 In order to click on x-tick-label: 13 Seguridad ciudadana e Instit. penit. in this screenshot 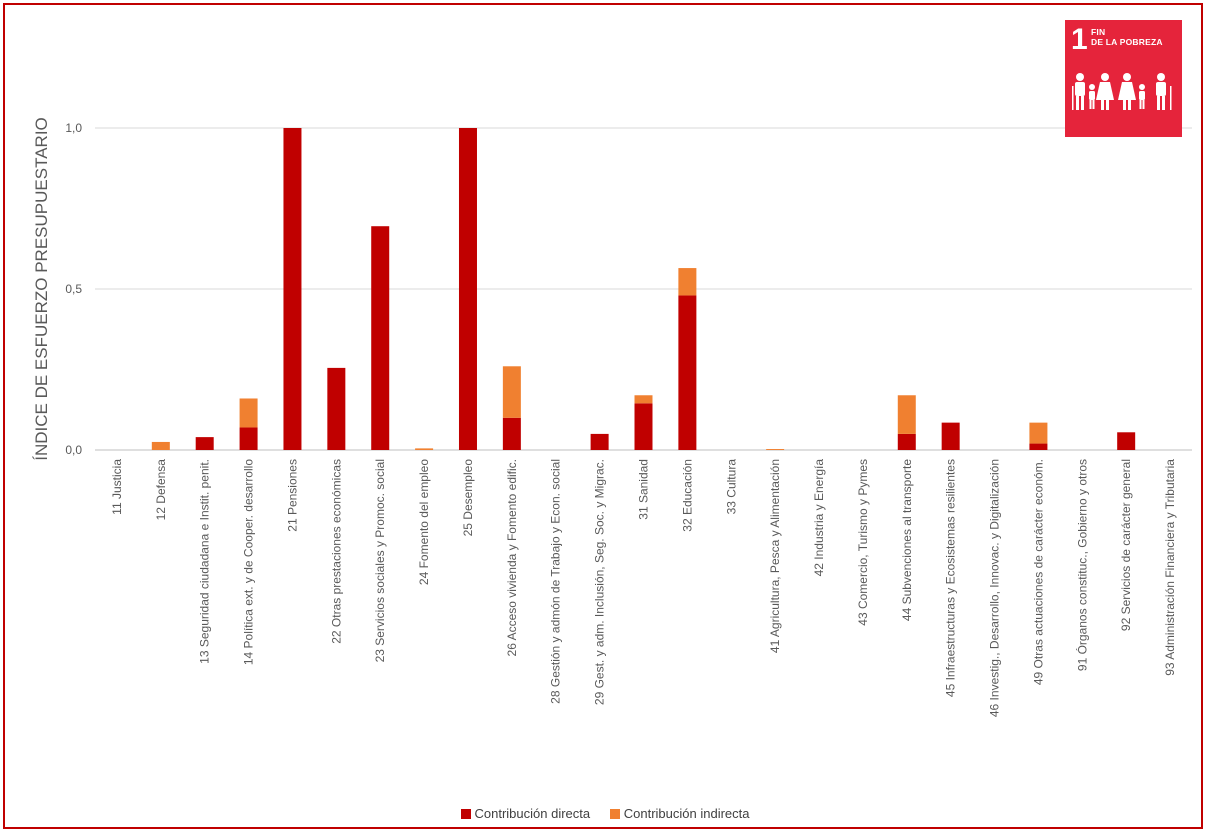, I will do `click(205, 561)`.